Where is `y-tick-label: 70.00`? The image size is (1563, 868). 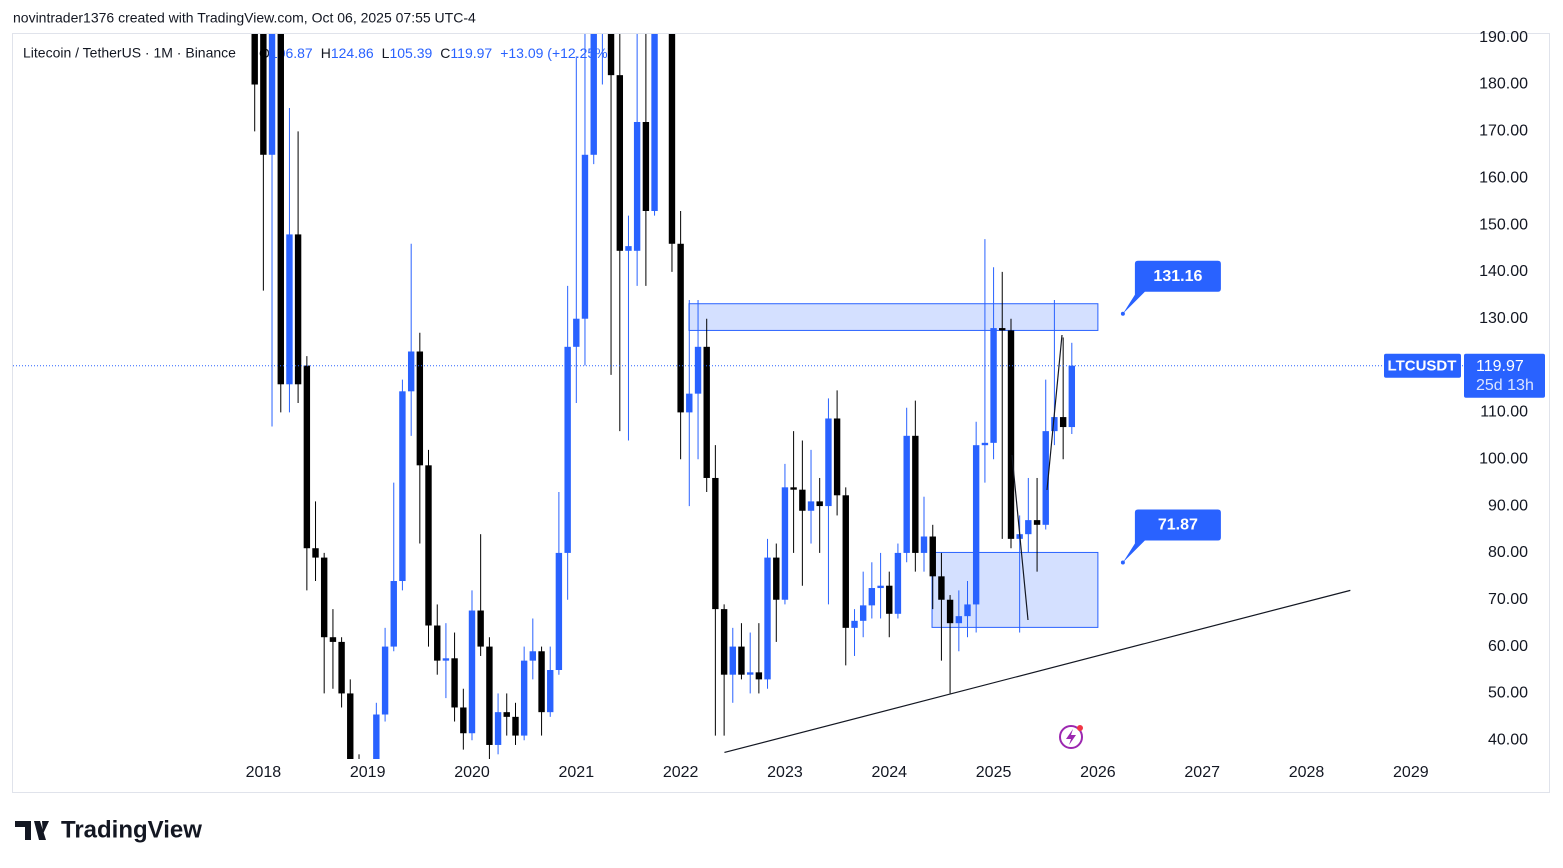 y-tick-label: 70.00 is located at coordinates (1508, 599).